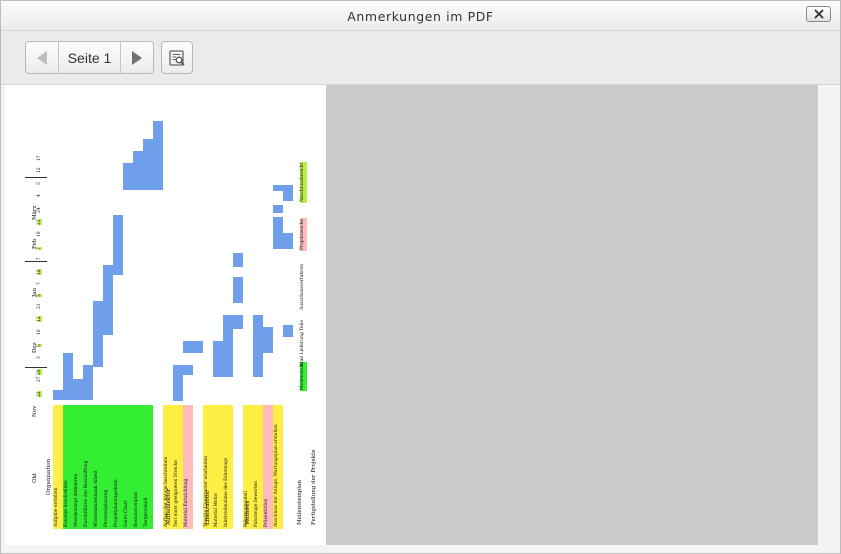 This screenshot has width=841, height=554. I want to click on next-page-button, so click(137, 57).